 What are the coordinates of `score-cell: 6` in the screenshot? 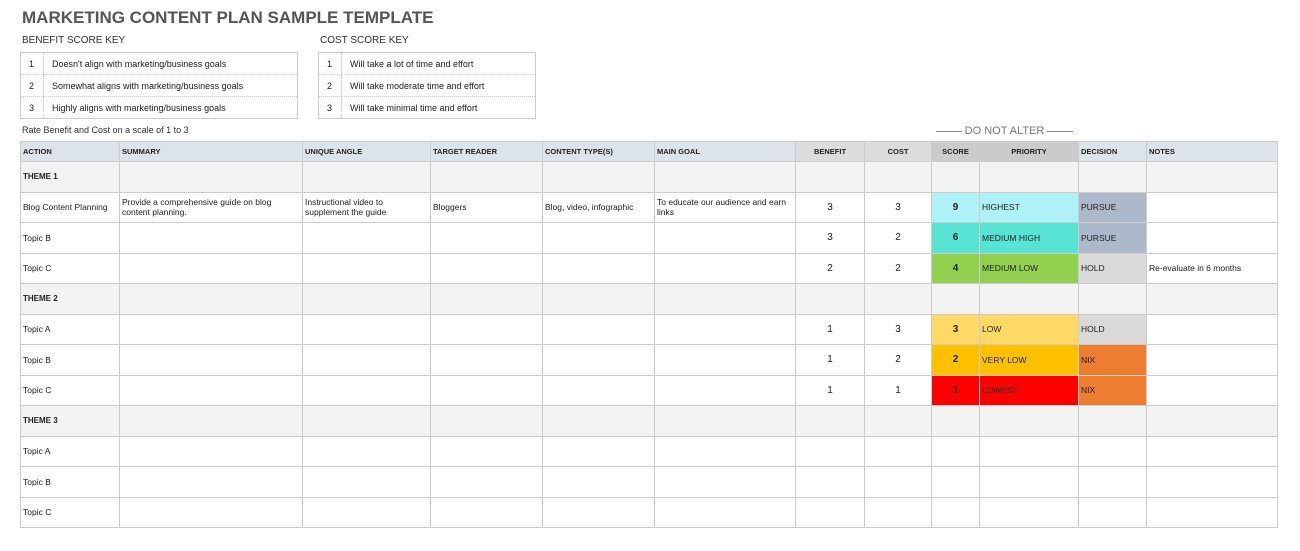 It's located at (955, 238).